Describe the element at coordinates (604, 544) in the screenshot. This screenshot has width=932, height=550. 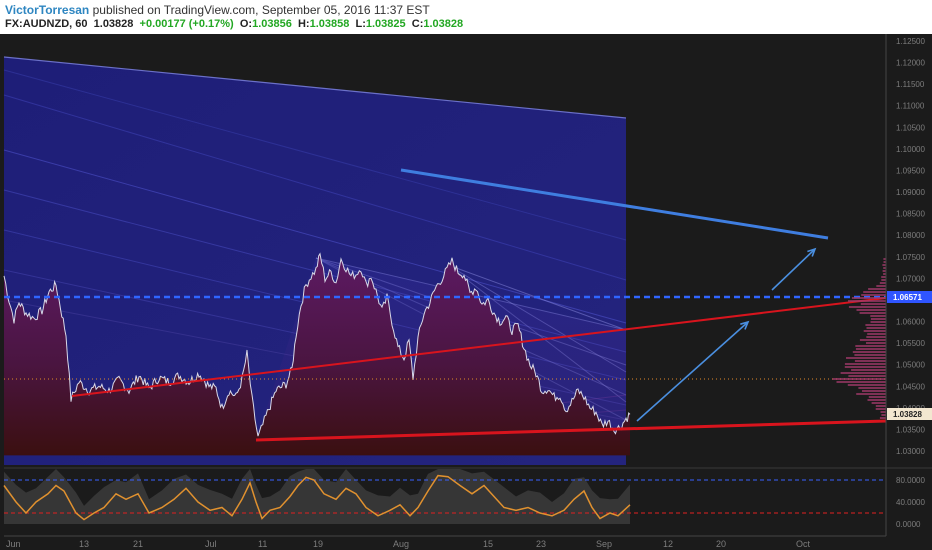
I see `x-tick-label: Sep` at that location.